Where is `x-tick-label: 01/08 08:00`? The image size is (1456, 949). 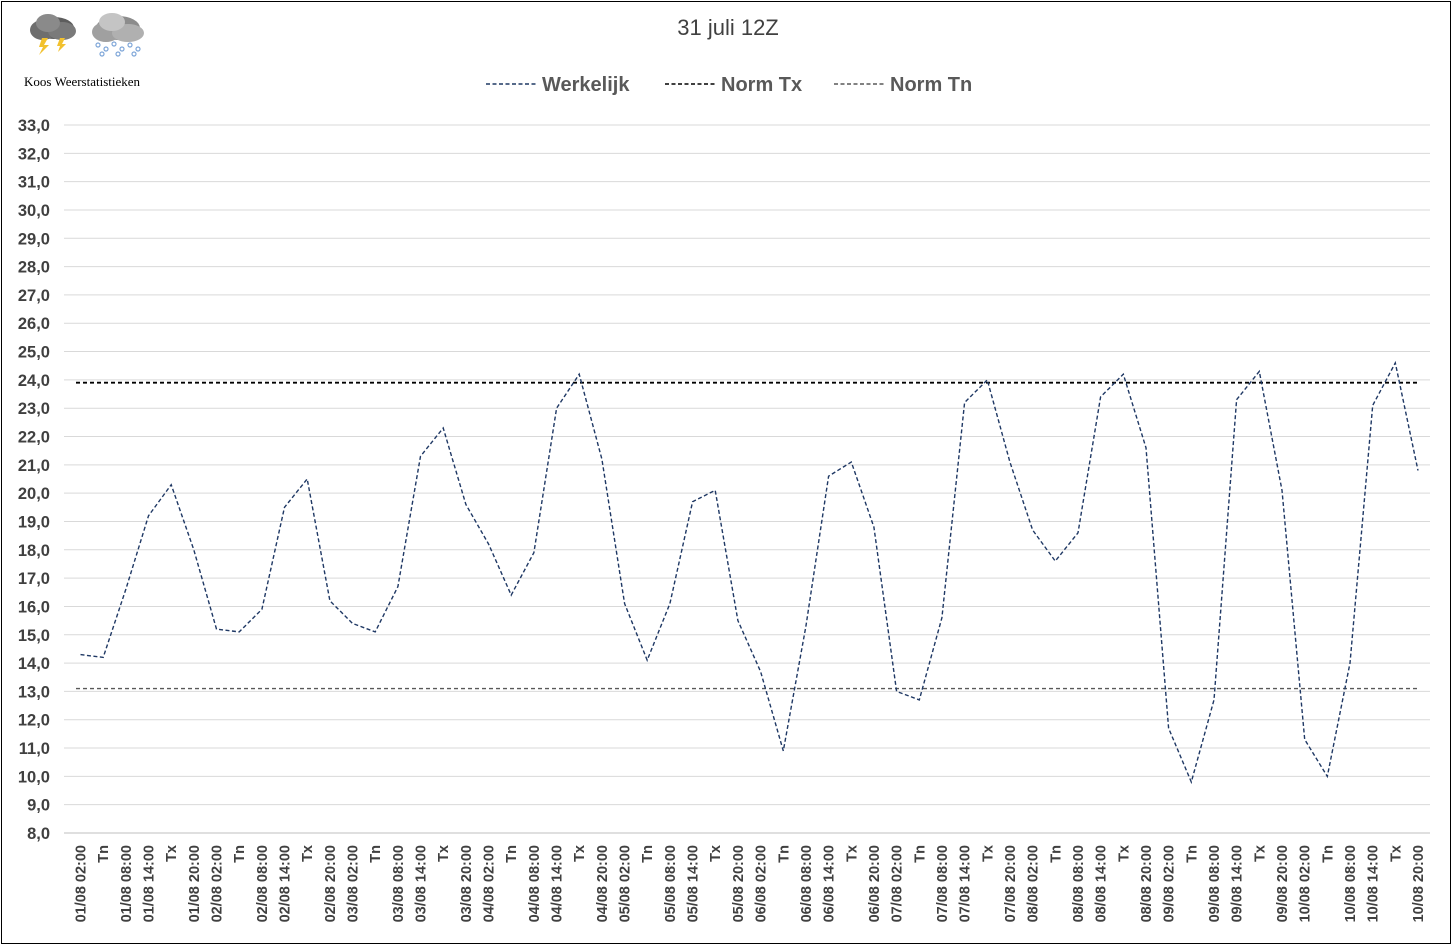 x-tick-label: 01/08 08:00 is located at coordinates (127, 883).